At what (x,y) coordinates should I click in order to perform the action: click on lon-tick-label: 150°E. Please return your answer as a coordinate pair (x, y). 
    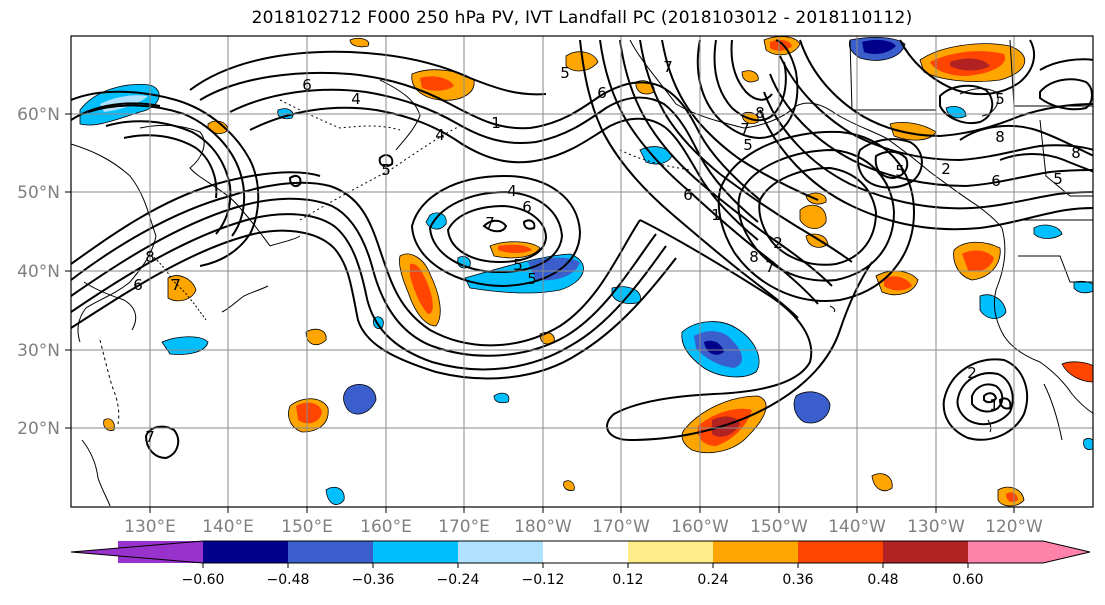
    Looking at the image, I should click on (307, 527).